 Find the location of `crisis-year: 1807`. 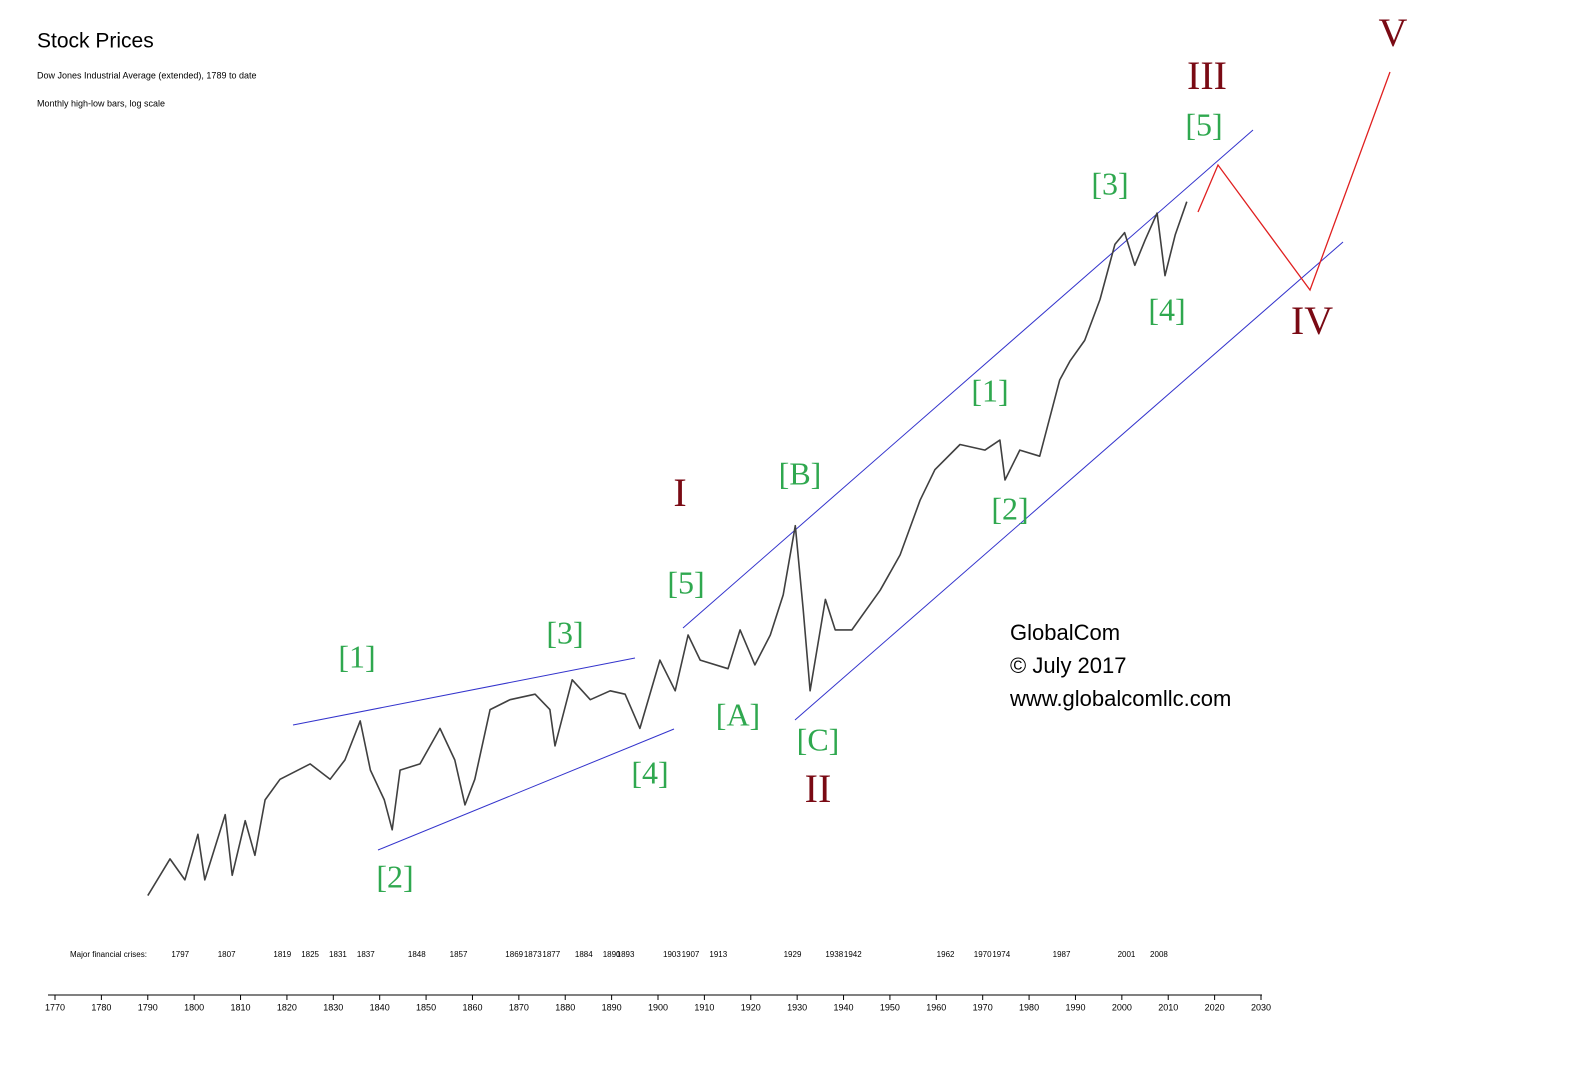

crisis-year: 1807 is located at coordinates (227, 954).